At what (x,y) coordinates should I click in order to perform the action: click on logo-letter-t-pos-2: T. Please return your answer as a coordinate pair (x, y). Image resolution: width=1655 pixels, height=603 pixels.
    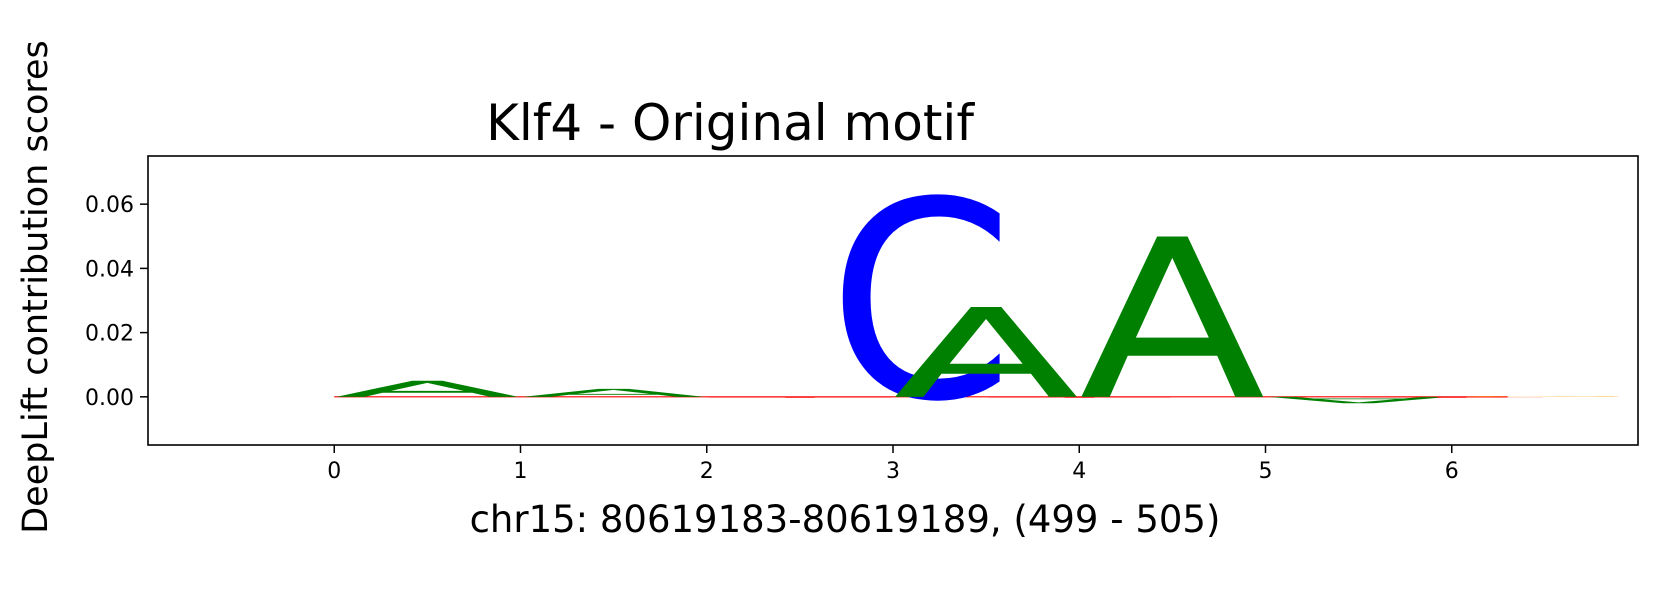
    Looking at the image, I should click on (800, 398).